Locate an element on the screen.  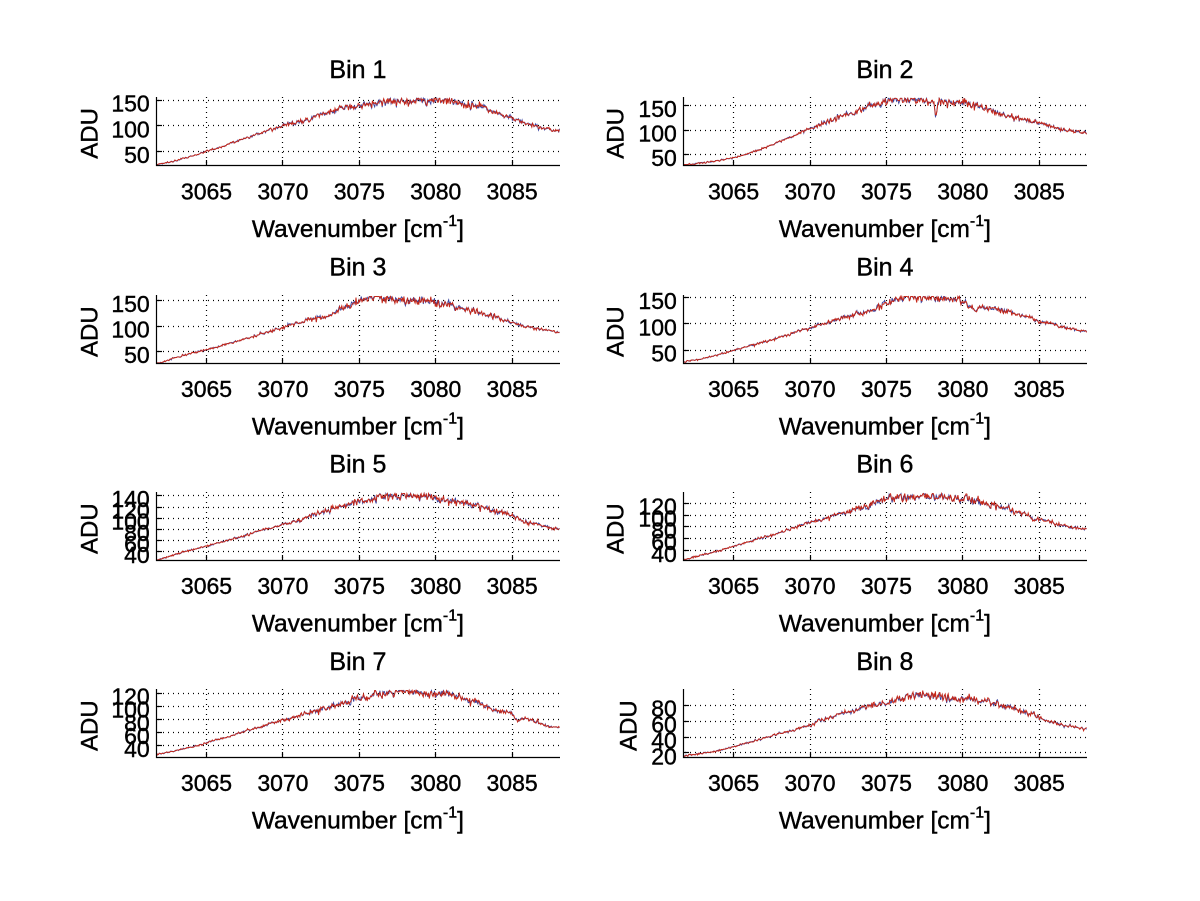
svg-text: Bin 6 is located at coordinates (884, 465).